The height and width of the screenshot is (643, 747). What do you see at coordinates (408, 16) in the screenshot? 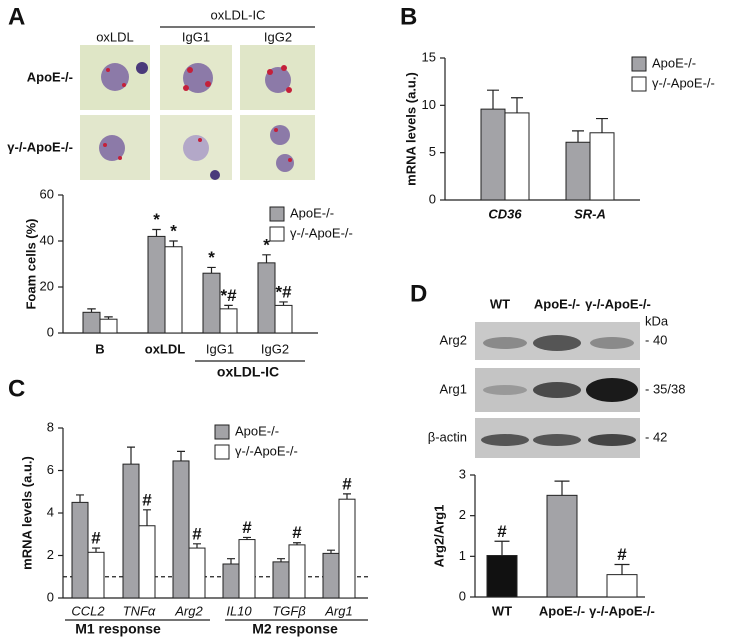
I see `panel-label: B` at bounding box center [408, 16].